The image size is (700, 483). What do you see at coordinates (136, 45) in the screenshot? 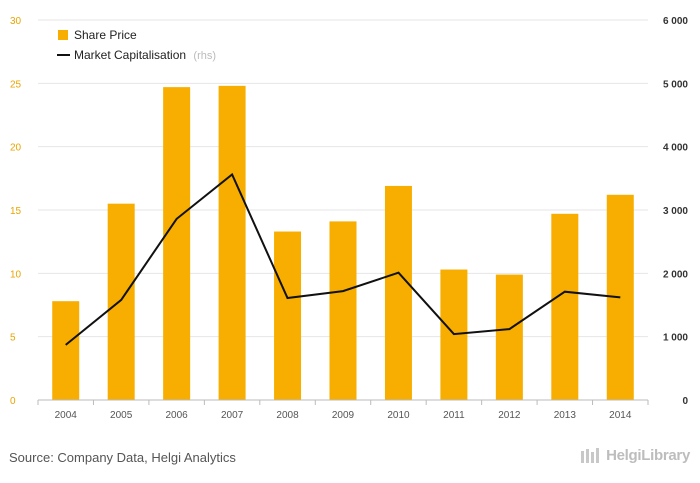
I see `legend: Share Price Market Capitalisation (rhs)` at bounding box center [136, 45].